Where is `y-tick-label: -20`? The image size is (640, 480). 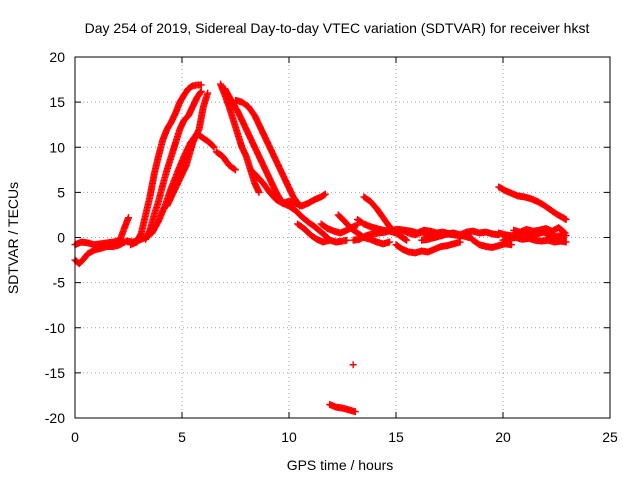 y-tick-label: -20 is located at coordinates (55, 418).